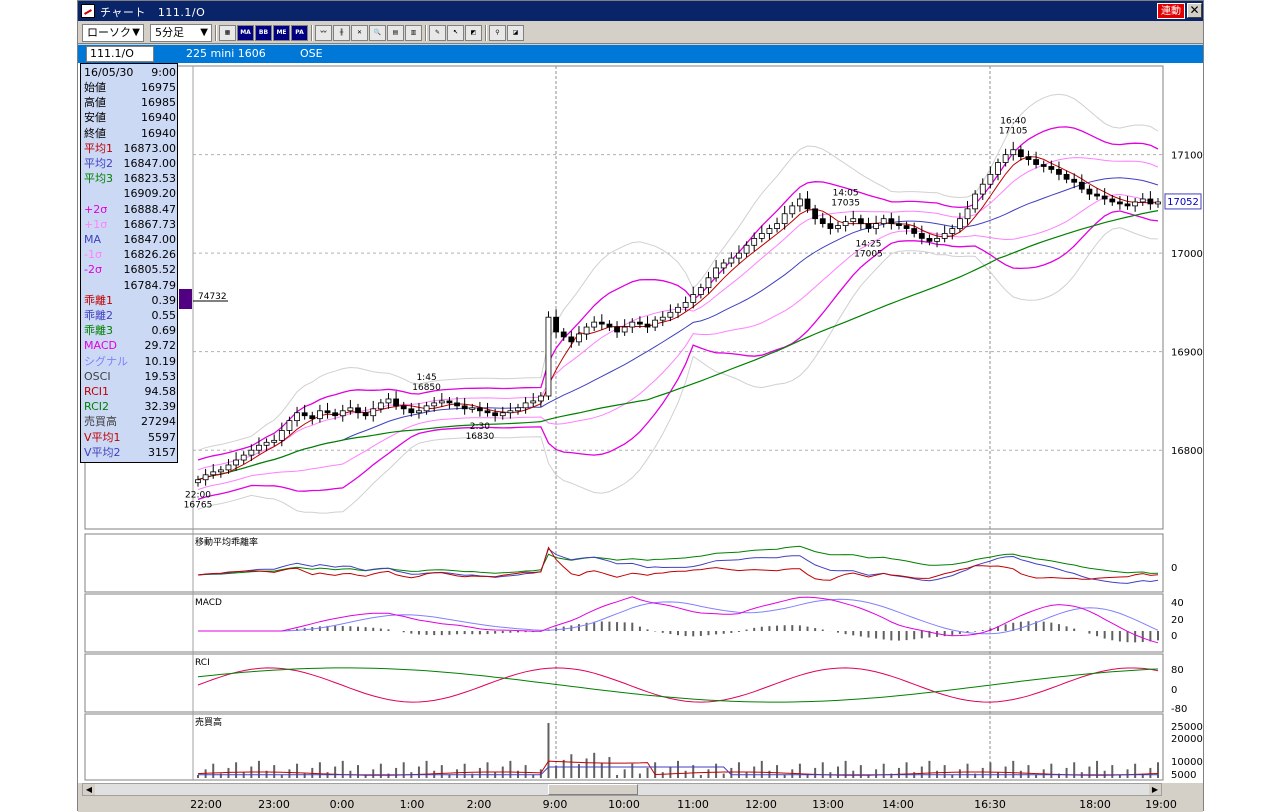 This screenshot has width=1280, height=812. I want to click on info-row: OSCI 19.53, so click(130, 376).